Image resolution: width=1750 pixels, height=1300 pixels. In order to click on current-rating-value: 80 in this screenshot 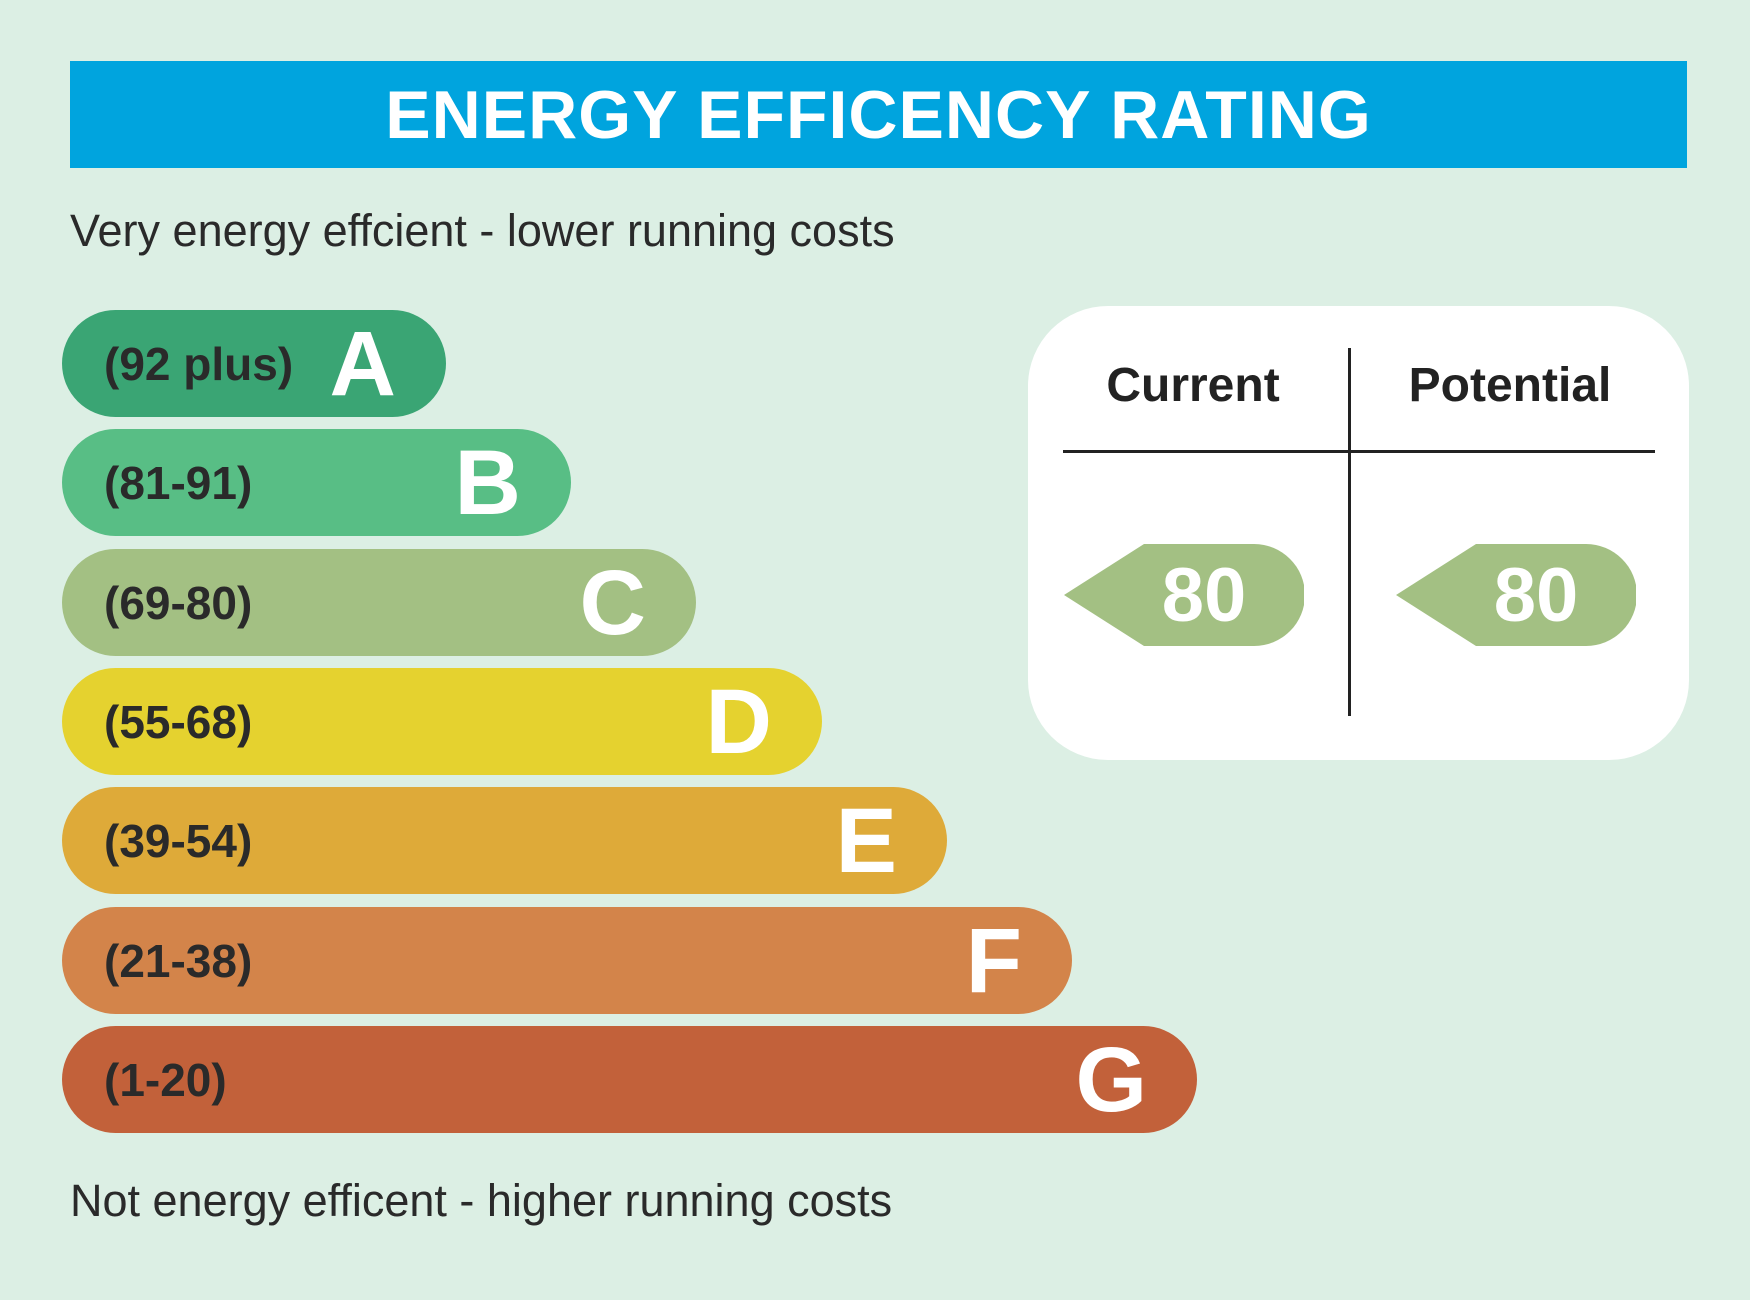, I will do `click(1204, 595)`.